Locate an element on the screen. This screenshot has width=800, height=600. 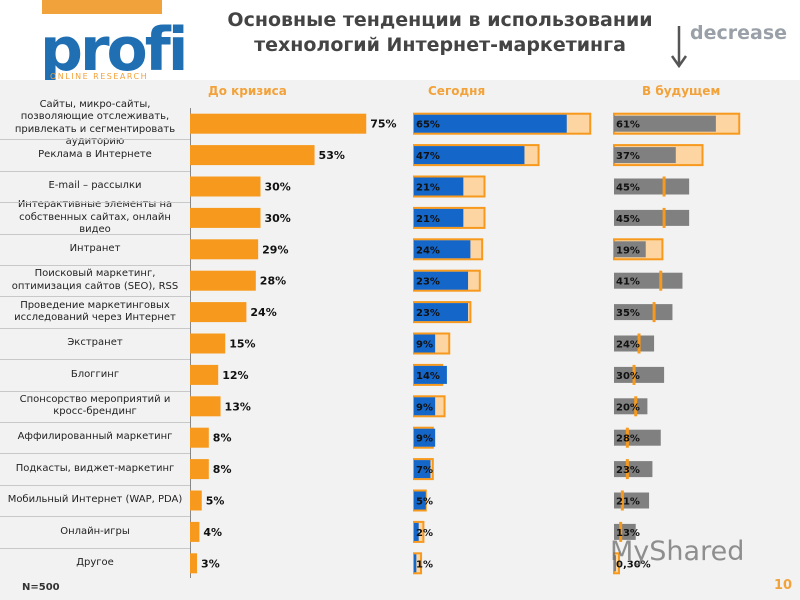
category-label: Другое is located at coordinates (95, 563).